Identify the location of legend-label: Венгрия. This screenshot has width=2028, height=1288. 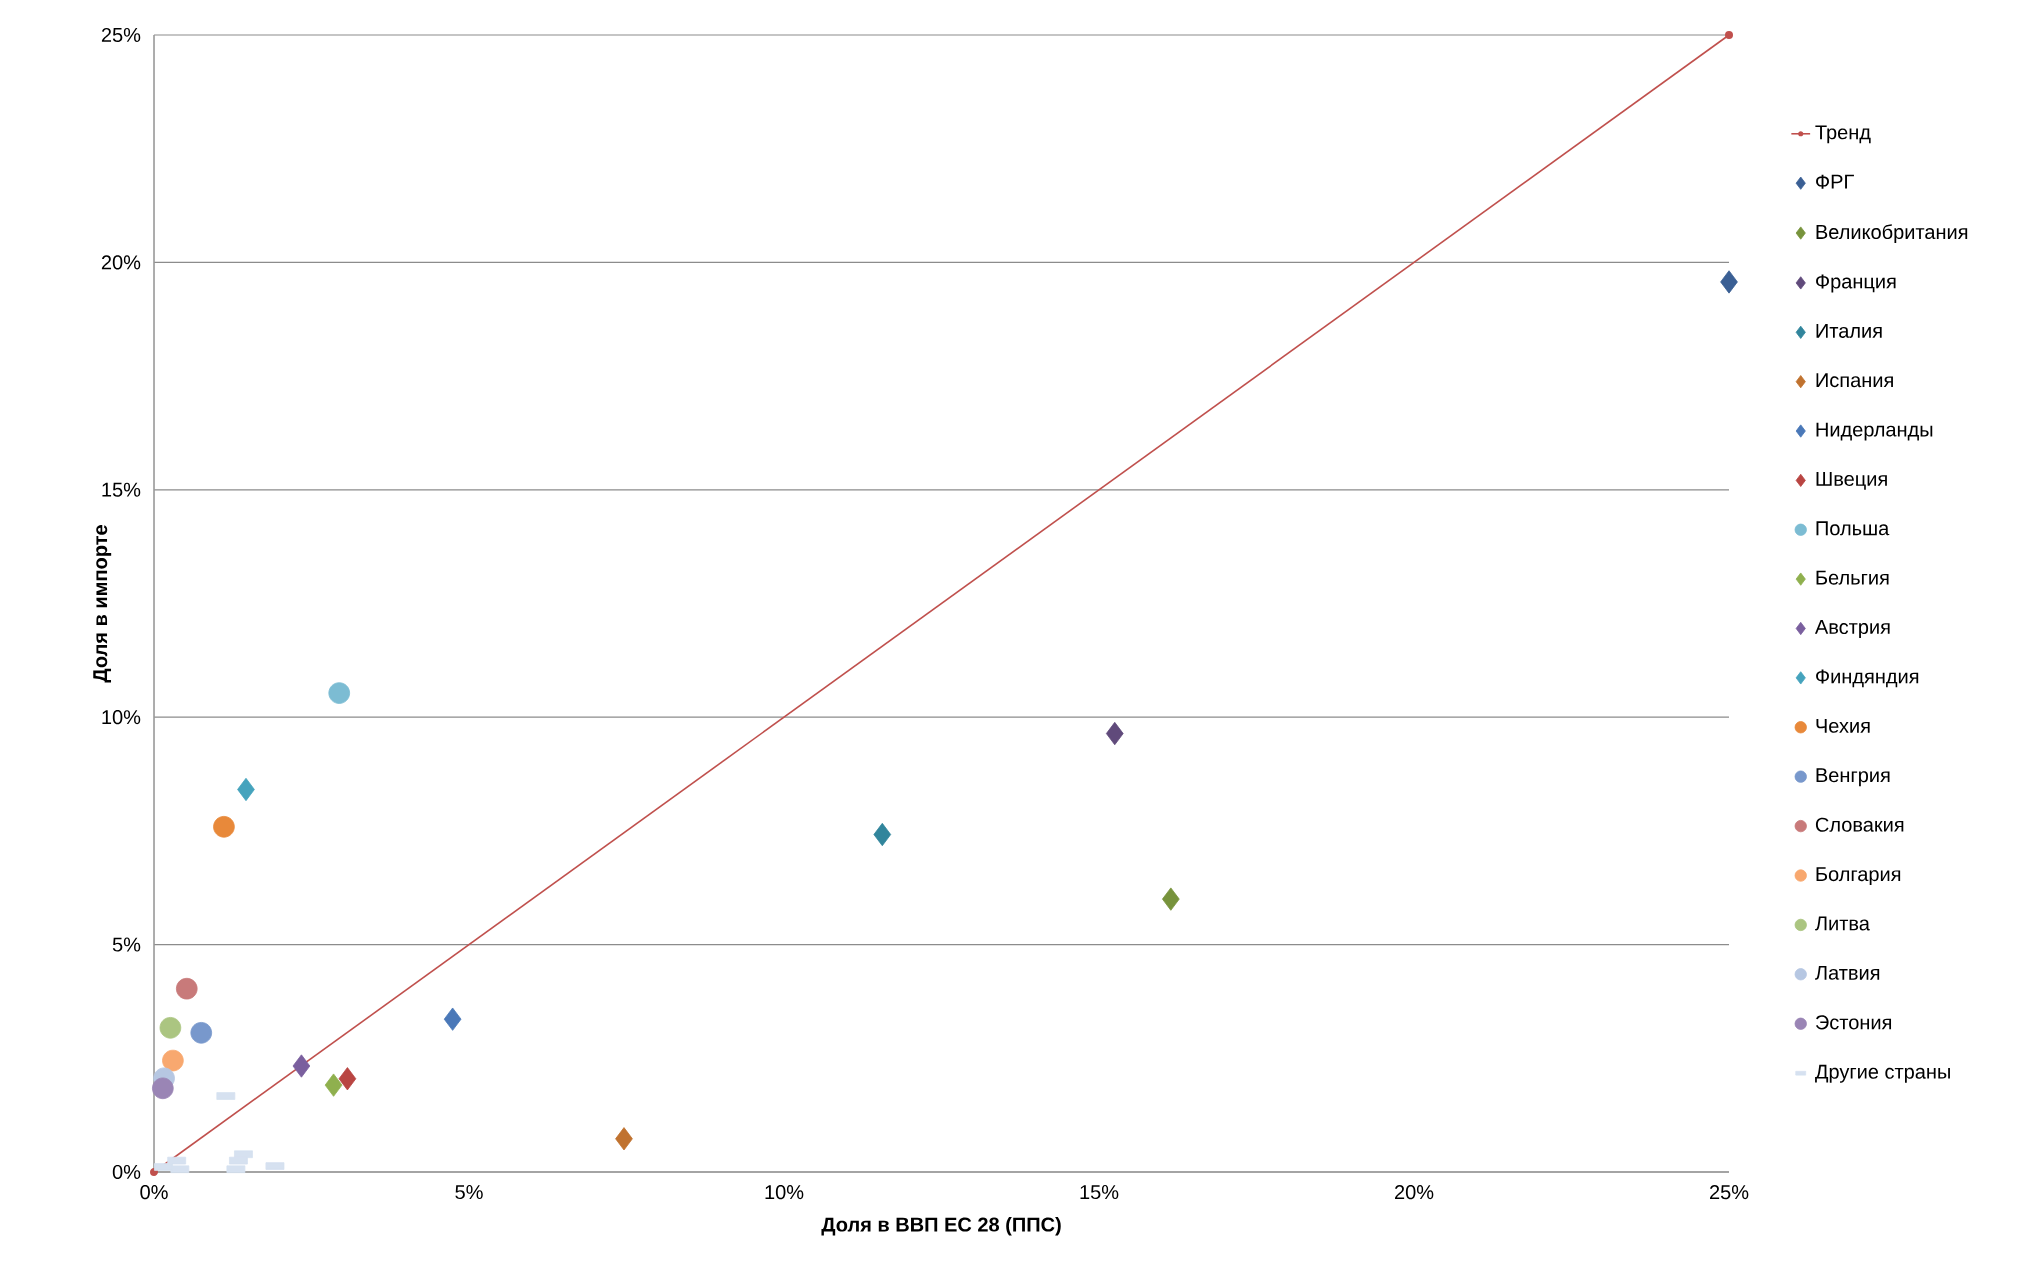
(1853, 777).